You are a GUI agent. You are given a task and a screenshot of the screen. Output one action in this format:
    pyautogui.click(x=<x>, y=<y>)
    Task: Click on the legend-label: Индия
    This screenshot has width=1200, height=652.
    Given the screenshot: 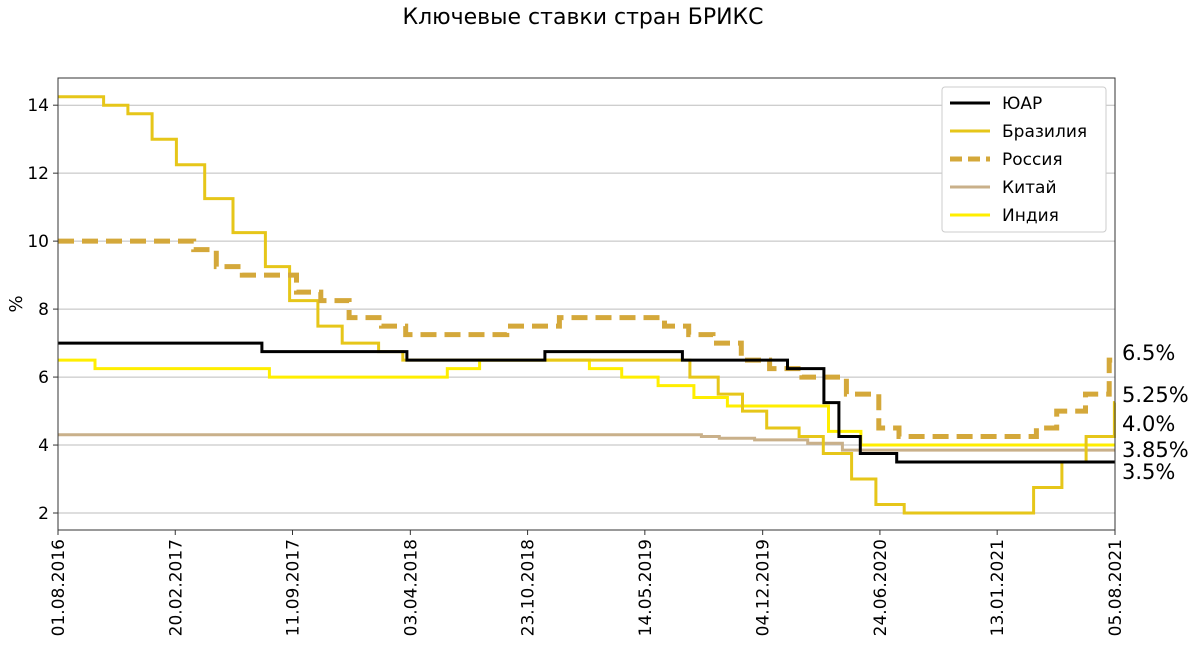 What is the action you would take?
    pyautogui.click(x=1030, y=216)
    